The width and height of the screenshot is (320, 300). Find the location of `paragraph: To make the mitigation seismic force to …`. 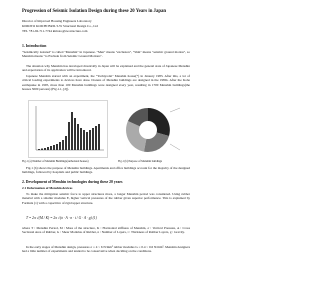

paragraph: To make the mitigation seismic force to … is located at coordinates (106, 198).